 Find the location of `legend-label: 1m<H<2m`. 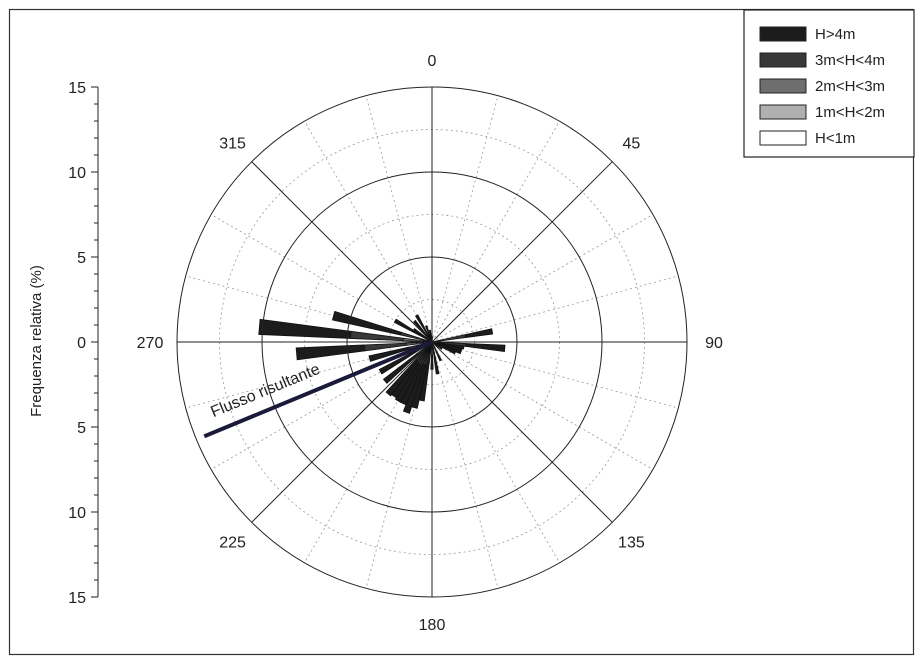

legend-label: 1m<H<2m is located at coordinates (850, 112).